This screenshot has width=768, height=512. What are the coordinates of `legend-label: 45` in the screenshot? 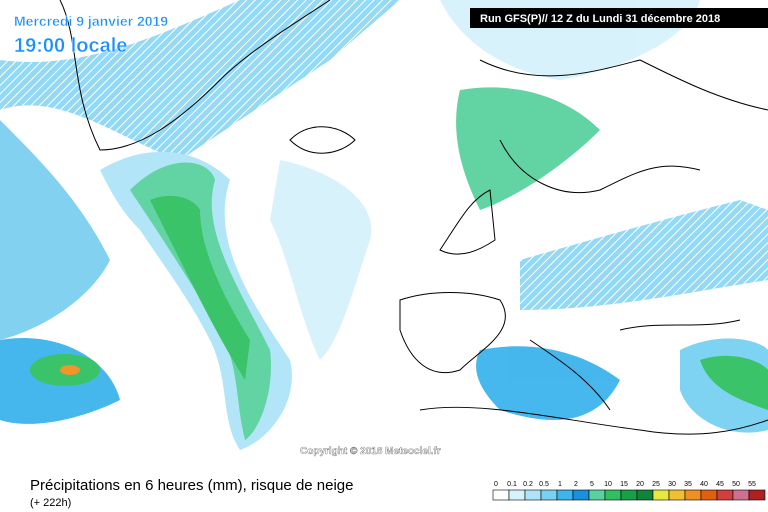 It's located at (720, 484).